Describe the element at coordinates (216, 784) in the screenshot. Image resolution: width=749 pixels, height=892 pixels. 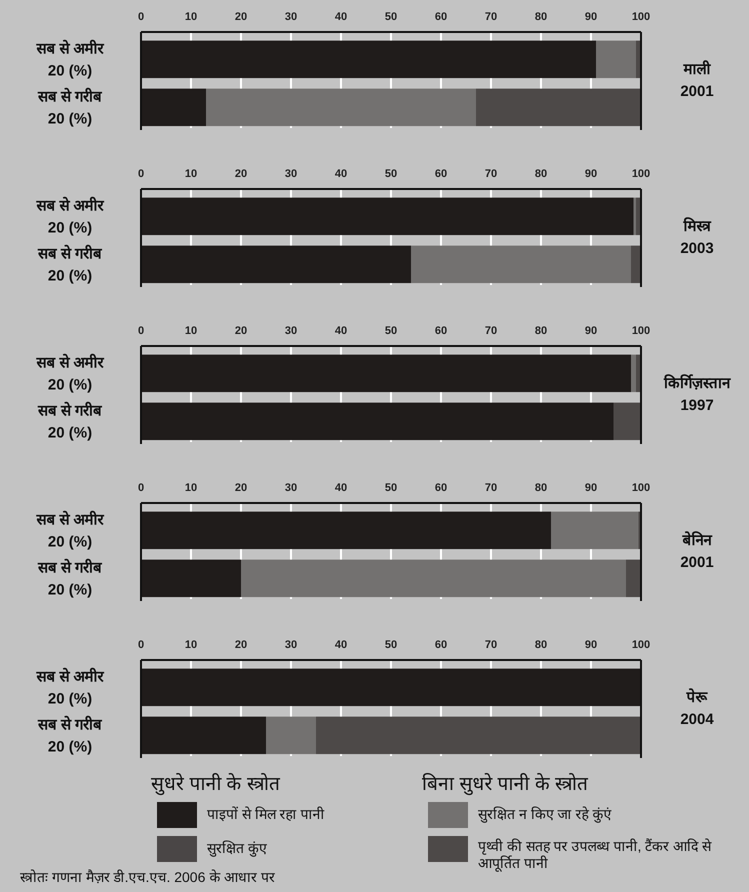
I see `text: सुधरे पानी के स्त्रोत` at that location.